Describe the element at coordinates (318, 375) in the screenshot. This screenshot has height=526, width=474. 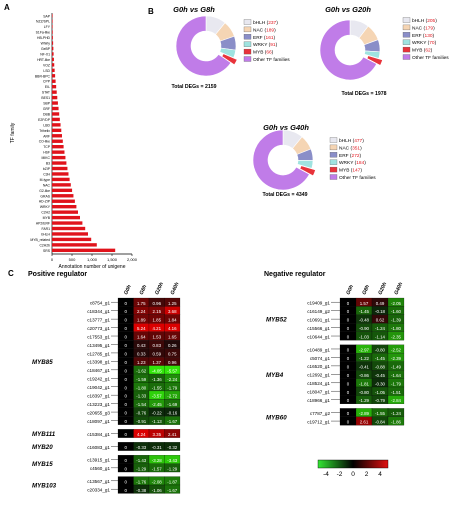
I see `neg-row-id: c12692_g1` at that location.